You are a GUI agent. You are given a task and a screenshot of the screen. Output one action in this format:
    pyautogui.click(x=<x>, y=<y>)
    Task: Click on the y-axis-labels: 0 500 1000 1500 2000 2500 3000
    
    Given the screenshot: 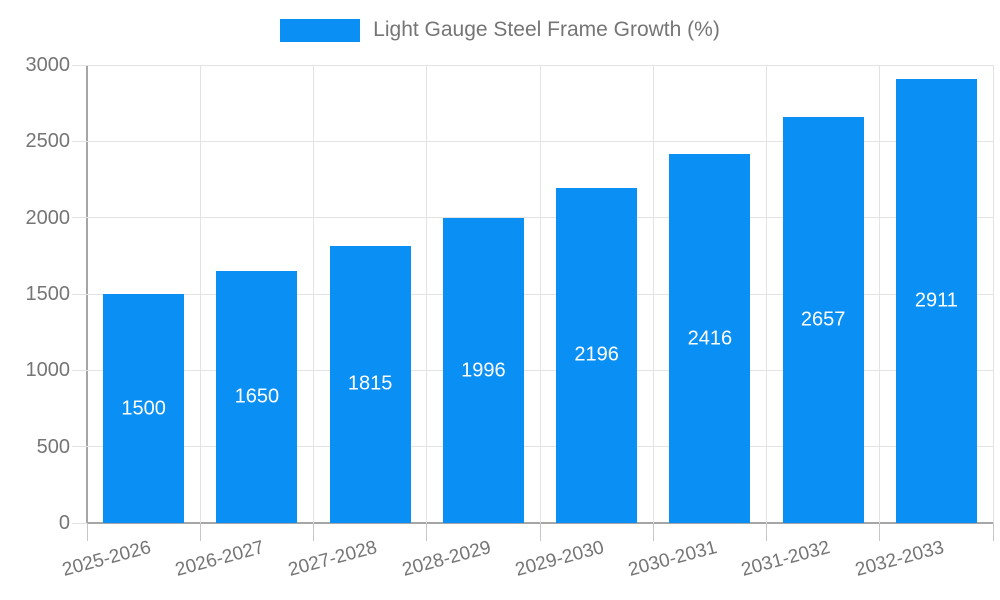 What is the action you would take?
    pyautogui.click(x=35, y=294)
    